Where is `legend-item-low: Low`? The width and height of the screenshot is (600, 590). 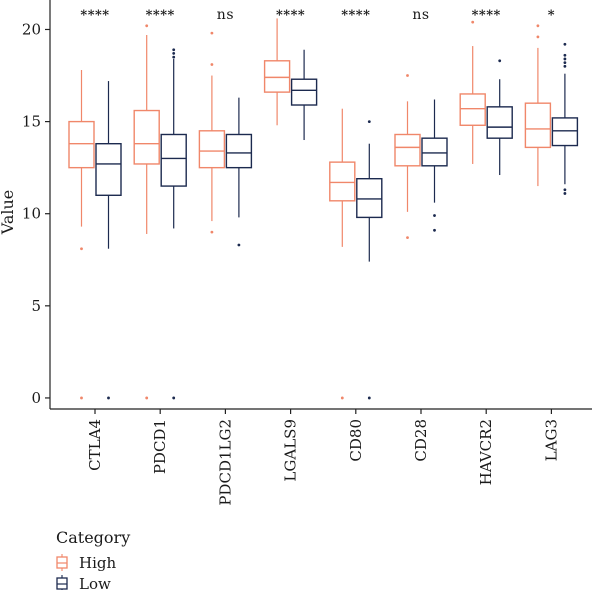
legend-item-low: Low is located at coordinates (83, 582).